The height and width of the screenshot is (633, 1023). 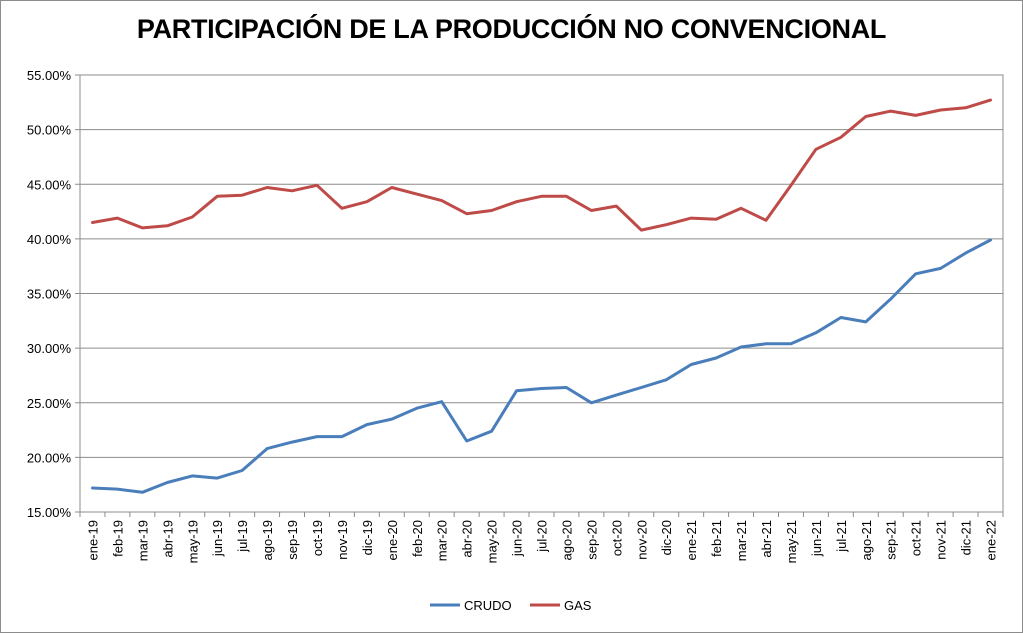 I want to click on x-tick-label: ago-19, so click(x=267, y=540).